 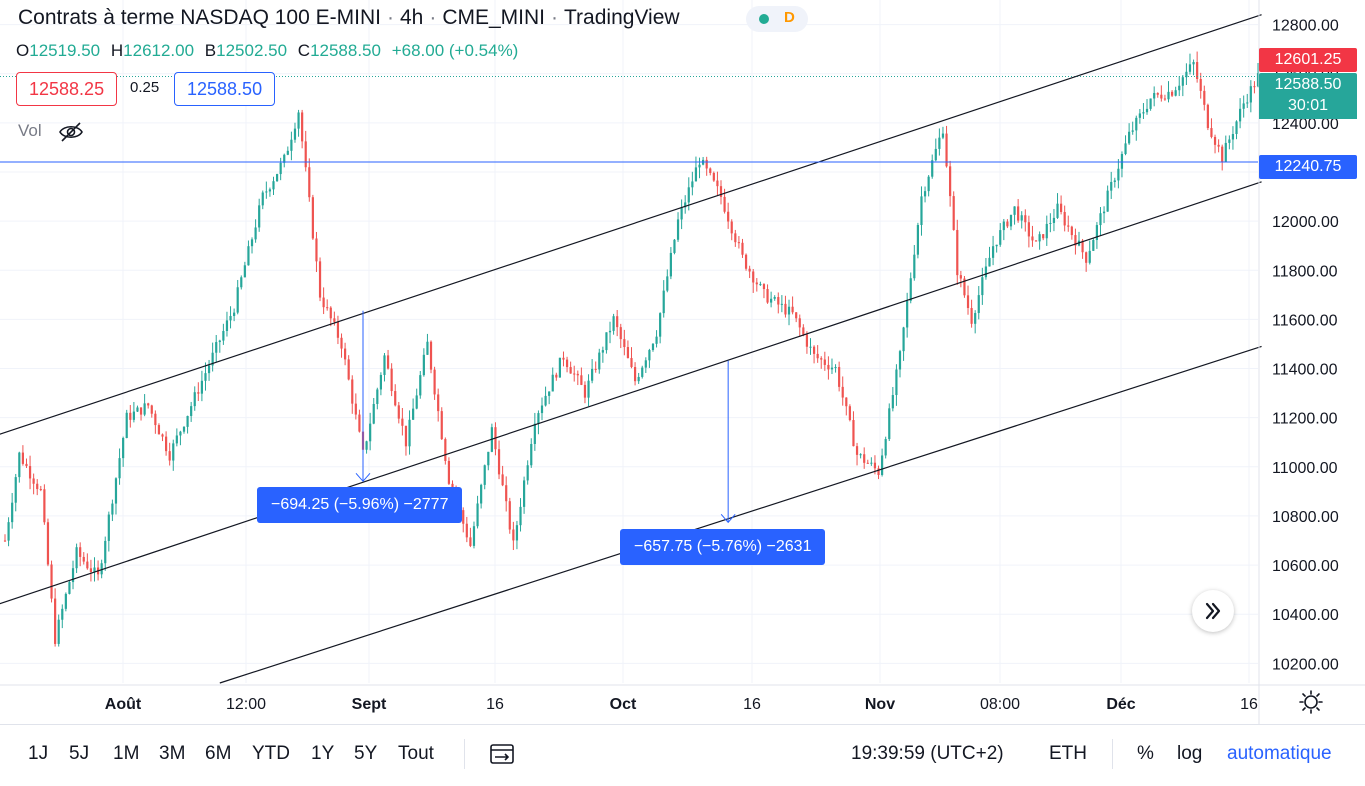 I want to click on market-status-pill: D, so click(x=777, y=19).